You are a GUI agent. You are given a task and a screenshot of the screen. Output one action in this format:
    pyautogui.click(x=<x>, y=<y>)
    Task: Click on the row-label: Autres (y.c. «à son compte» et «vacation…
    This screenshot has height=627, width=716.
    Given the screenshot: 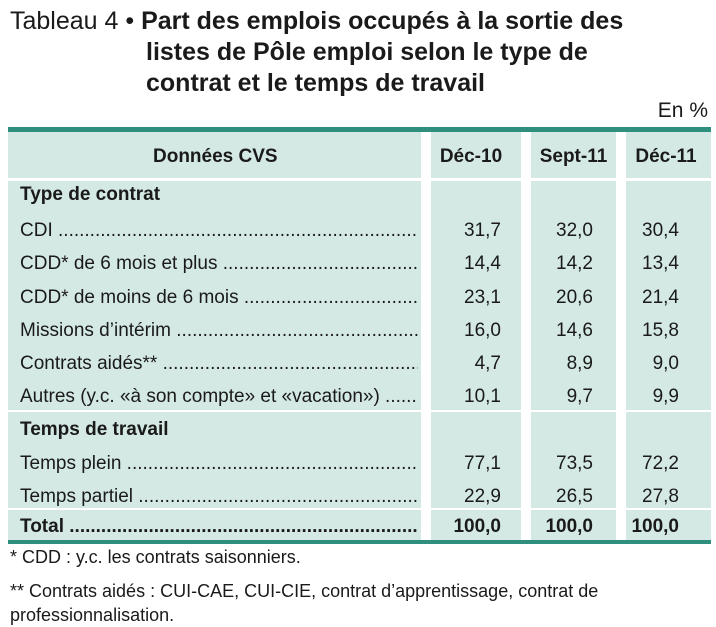 What is the action you would take?
    pyautogui.click(x=219, y=397)
    